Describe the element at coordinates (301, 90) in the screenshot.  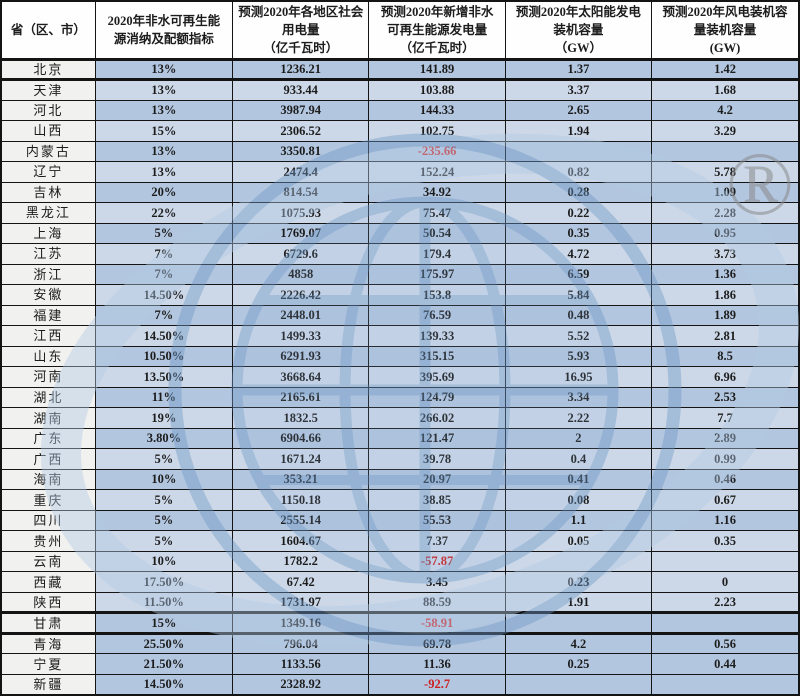
I see `consumption-cell: 933.44` at that location.